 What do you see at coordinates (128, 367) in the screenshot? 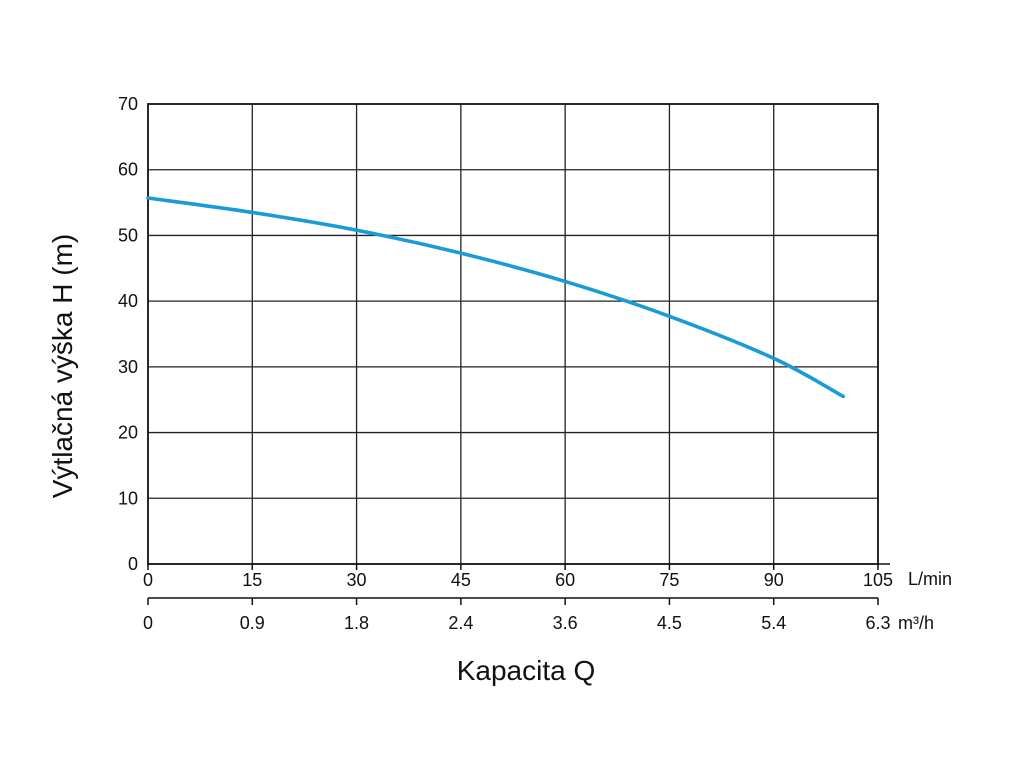
I see `y-tick-label: 30` at bounding box center [128, 367].